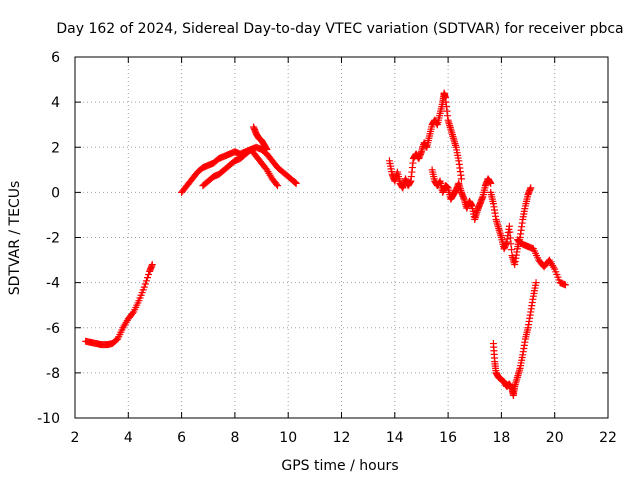  I want to click on x-tick-label: 2, so click(75, 438).